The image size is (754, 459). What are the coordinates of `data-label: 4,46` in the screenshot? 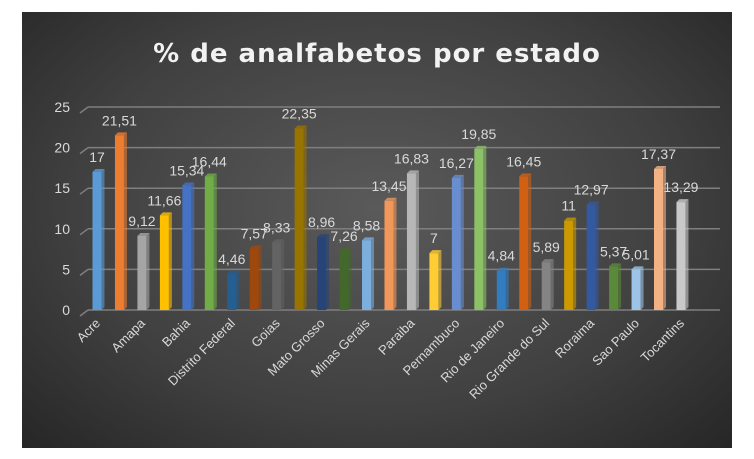 It's located at (231, 259).